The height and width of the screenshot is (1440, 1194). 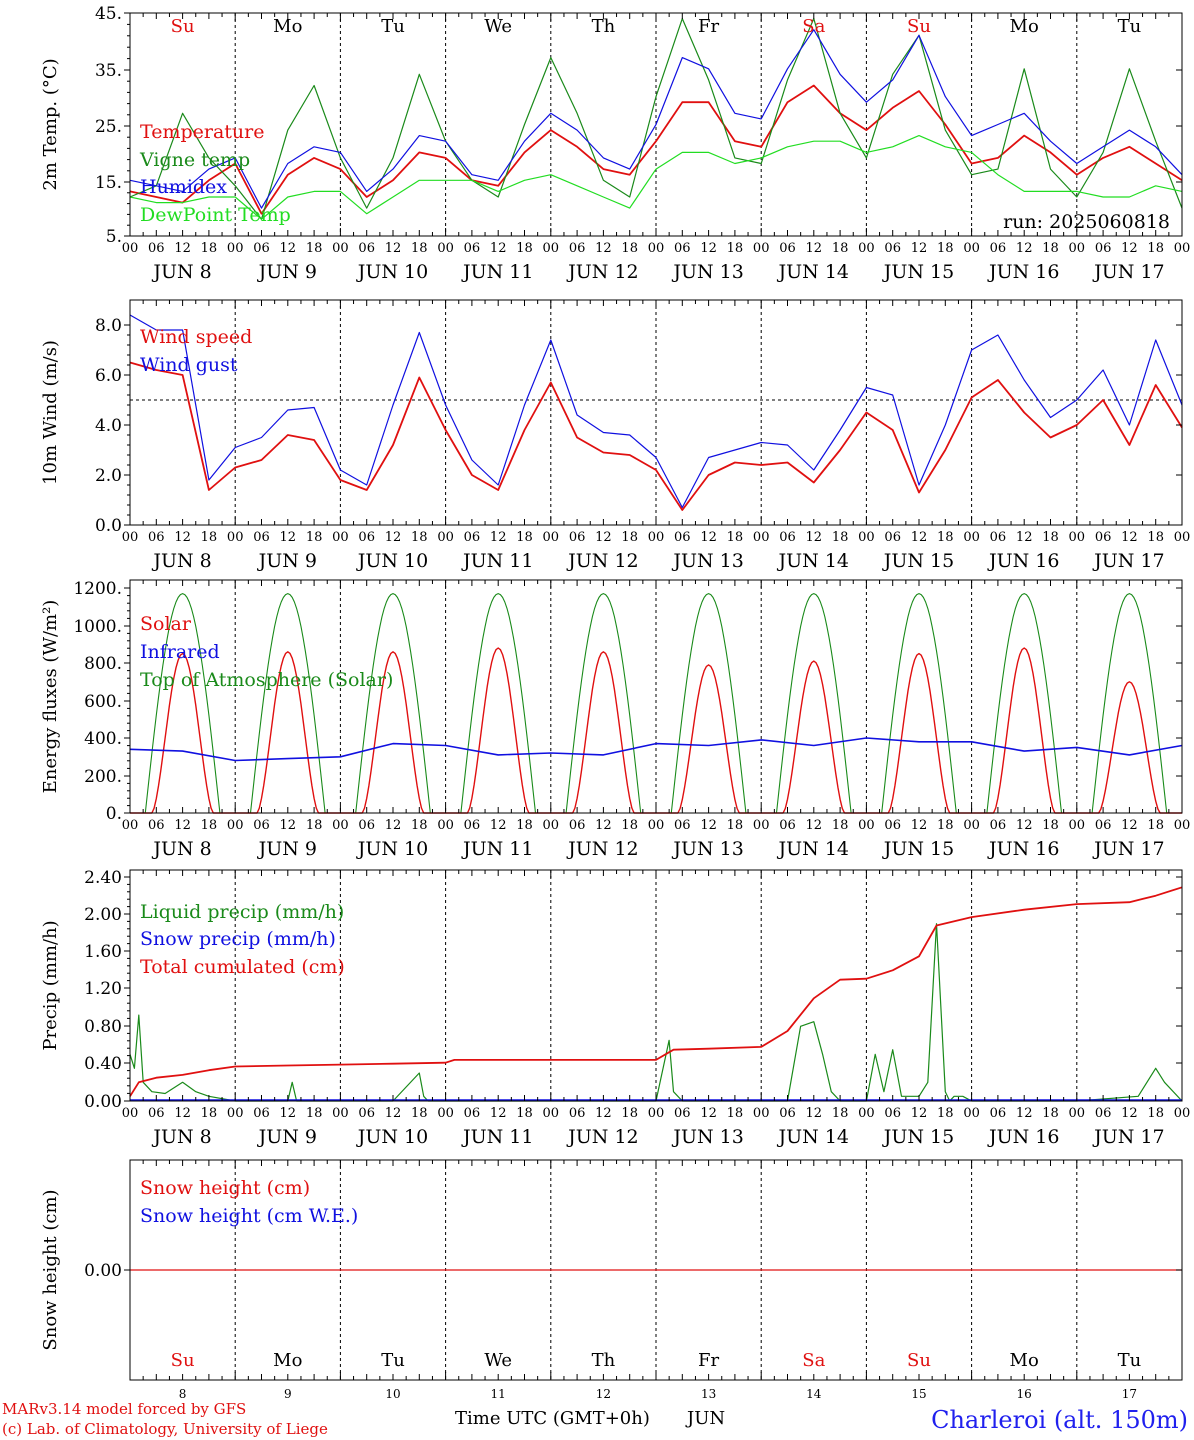 I want to click on day-number-label: 11, so click(x=498, y=1394).